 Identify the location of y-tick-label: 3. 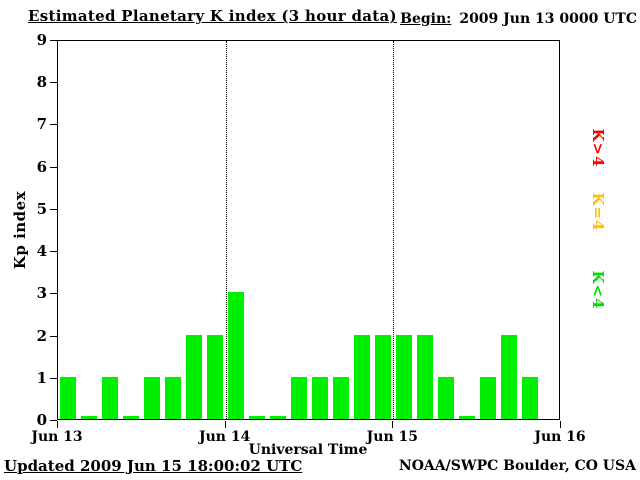
(41, 293).